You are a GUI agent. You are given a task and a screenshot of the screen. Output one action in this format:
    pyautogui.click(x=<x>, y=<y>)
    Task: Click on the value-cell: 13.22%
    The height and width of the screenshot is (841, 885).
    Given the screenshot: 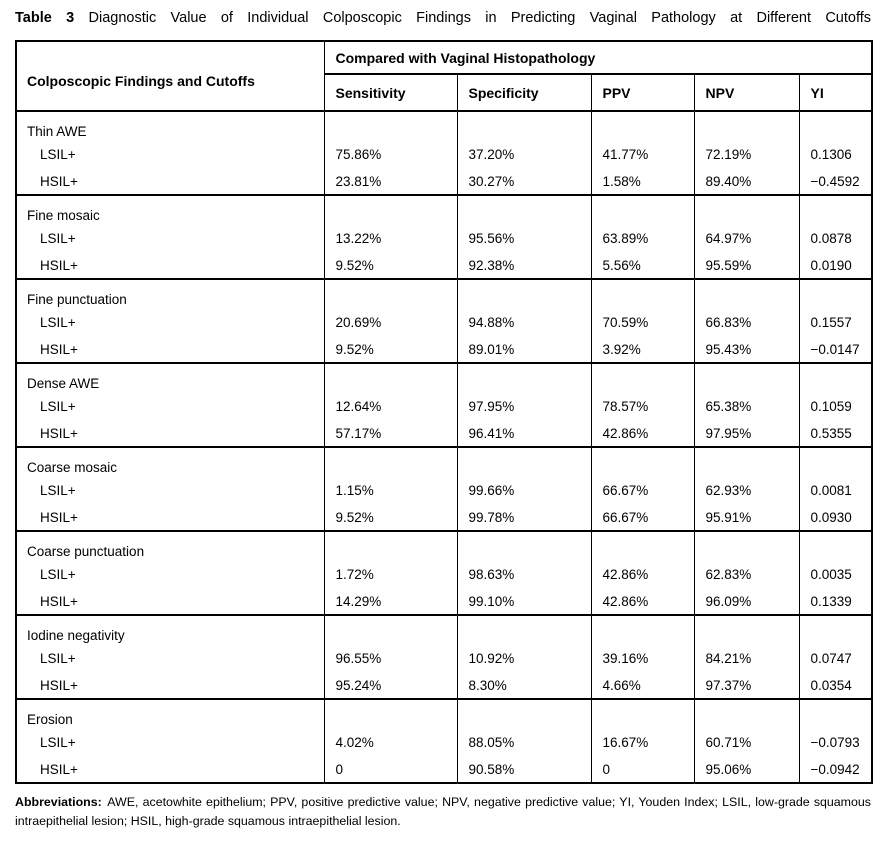 What is the action you would take?
    pyautogui.click(x=390, y=239)
    